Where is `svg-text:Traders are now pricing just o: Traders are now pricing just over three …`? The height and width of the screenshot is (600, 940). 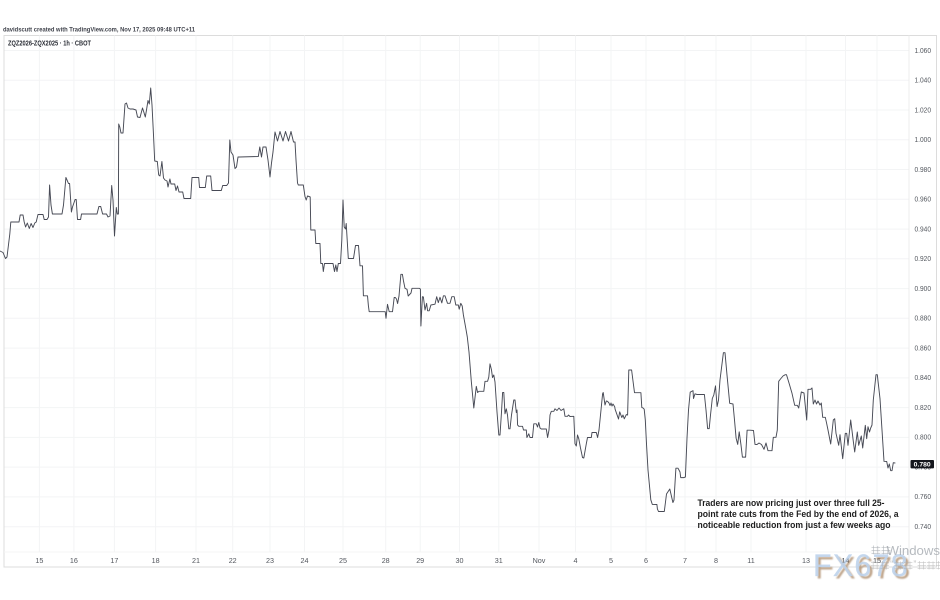
svg-text:Traders are now pricing just o: Traders are now pricing just over three … is located at coordinates (791, 503).